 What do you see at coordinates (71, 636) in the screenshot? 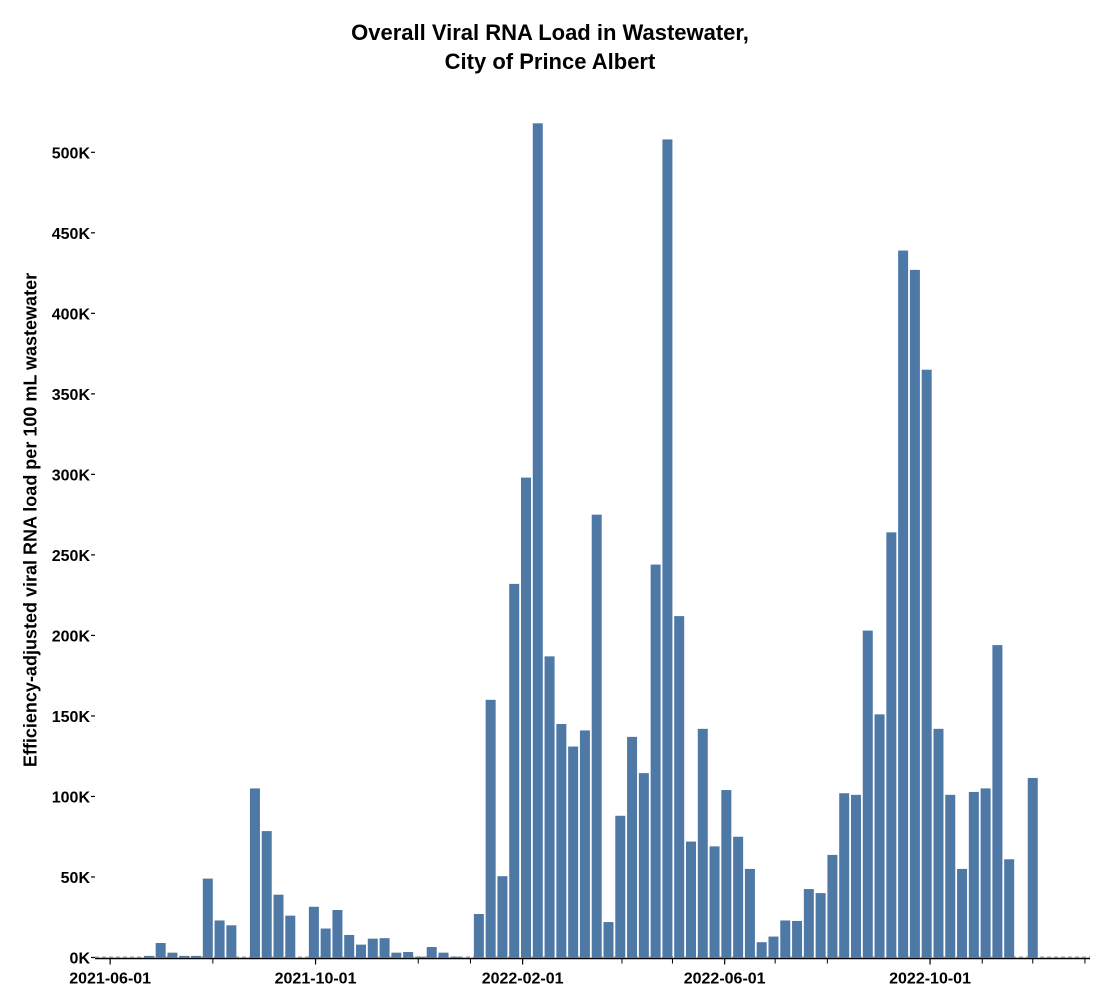
I see `y-tick-label: 200K` at bounding box center [71, 636].